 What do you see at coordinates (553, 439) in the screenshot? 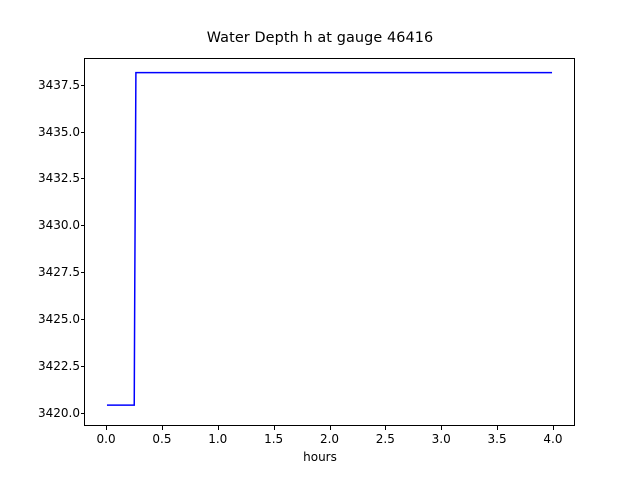
I see `x-tick-label: 4.0` at bounding box center [553, 439].